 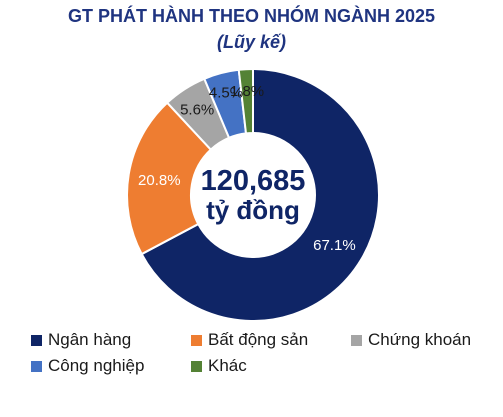 I want to click on slice-label: 1.8%, so click(x=247, y=91).